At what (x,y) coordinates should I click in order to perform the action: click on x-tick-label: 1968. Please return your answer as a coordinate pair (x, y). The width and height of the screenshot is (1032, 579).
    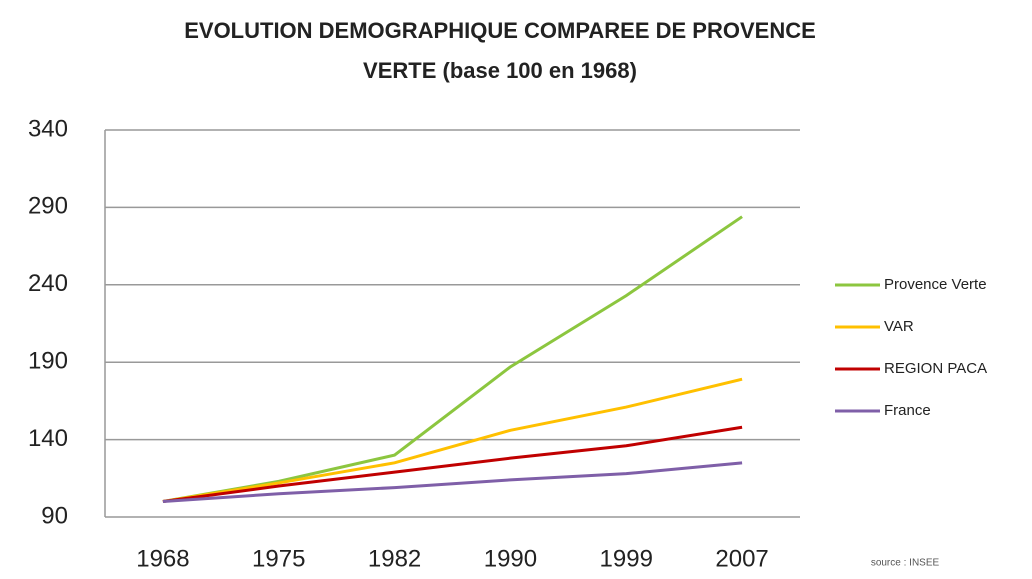
    Looking at the image, I should click on (162, 558).